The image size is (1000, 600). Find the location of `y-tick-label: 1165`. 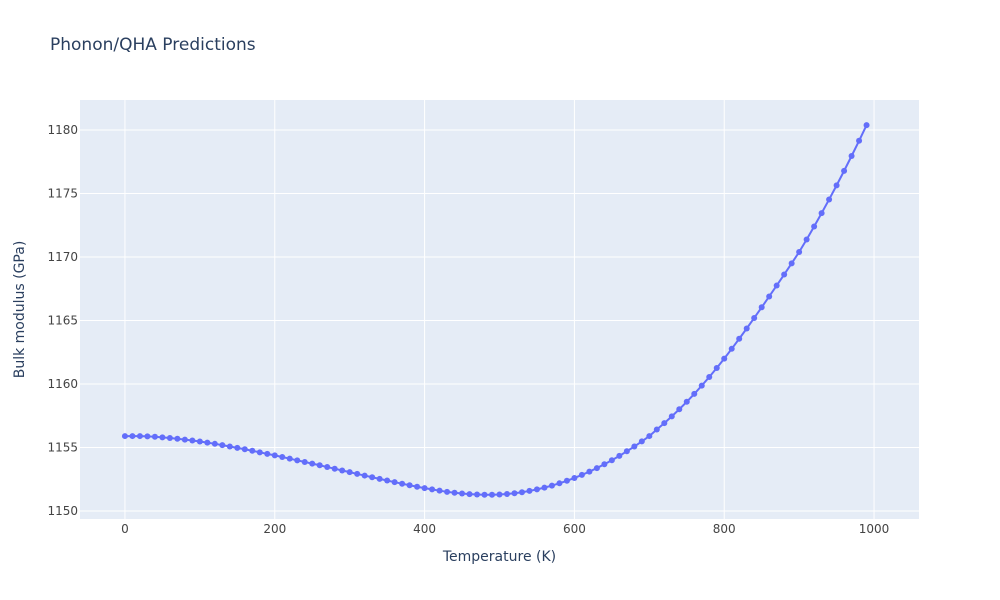

y-tick-label: 1165 is located at coordinates (62, 320).